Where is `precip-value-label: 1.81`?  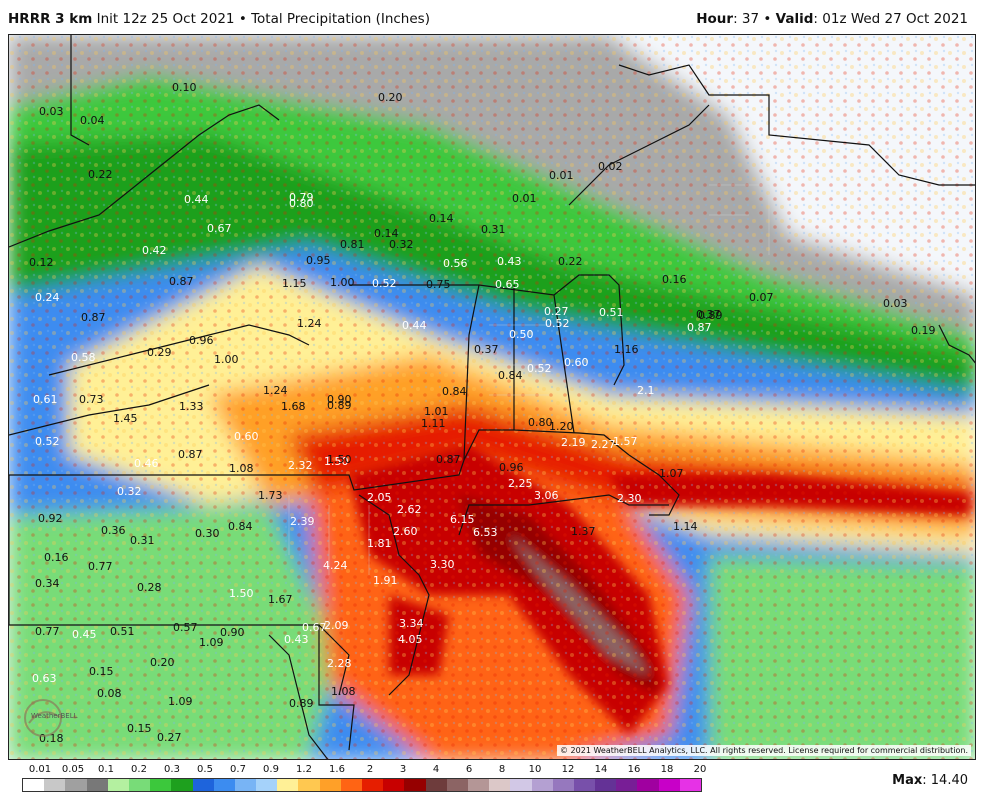
precip-value-label: 1.81 is located at coordinates (379, 543).